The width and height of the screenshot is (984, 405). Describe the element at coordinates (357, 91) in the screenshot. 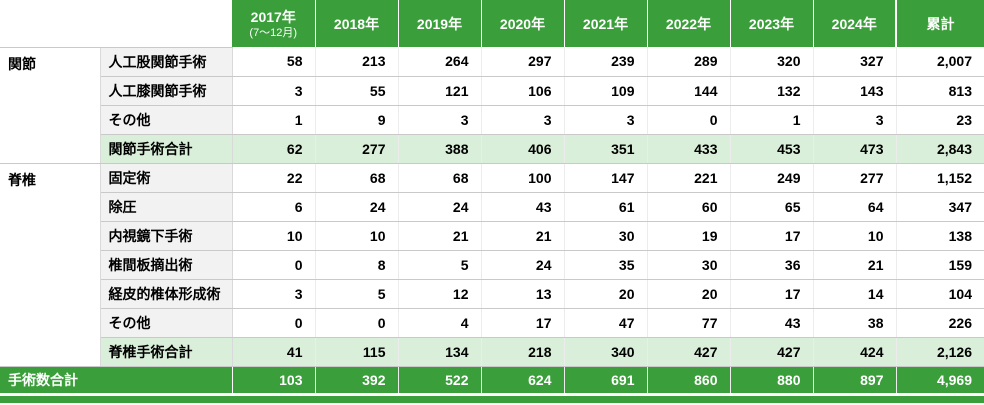

I see `value-cell: 55` at that location.